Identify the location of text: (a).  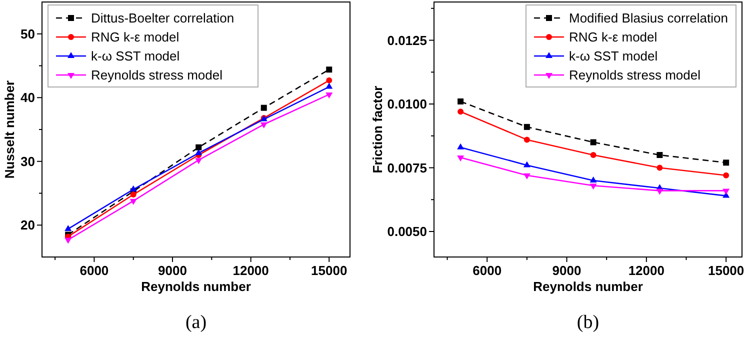
(196, 322).